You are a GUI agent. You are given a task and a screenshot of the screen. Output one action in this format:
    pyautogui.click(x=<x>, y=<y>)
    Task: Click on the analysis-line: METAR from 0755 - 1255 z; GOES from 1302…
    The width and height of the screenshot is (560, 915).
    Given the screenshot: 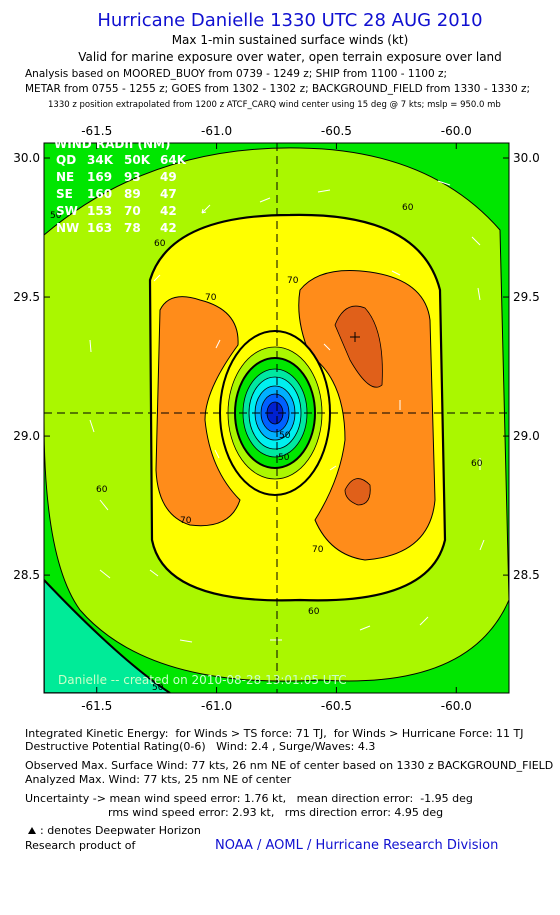 What is the action you would take?
    pyautogui.click(x=277, y=89)
    